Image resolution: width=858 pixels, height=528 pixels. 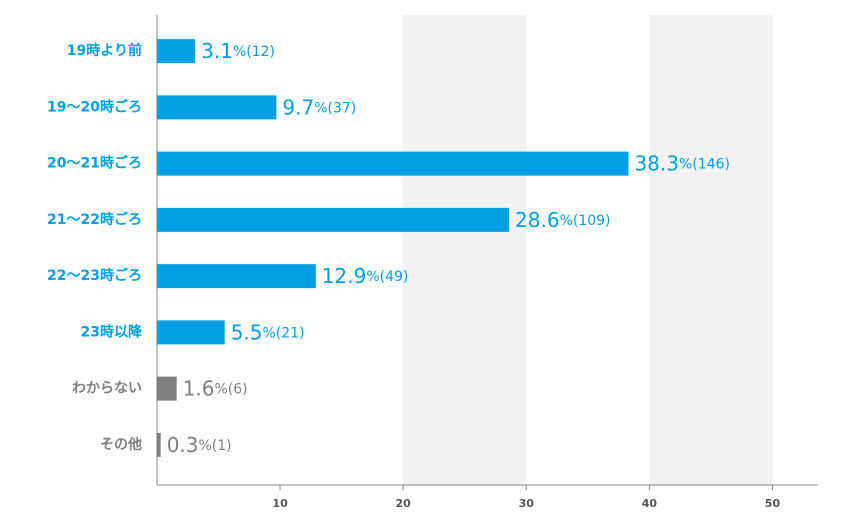 I want to click on value-number: 3.1, so click(x=217, y=51).